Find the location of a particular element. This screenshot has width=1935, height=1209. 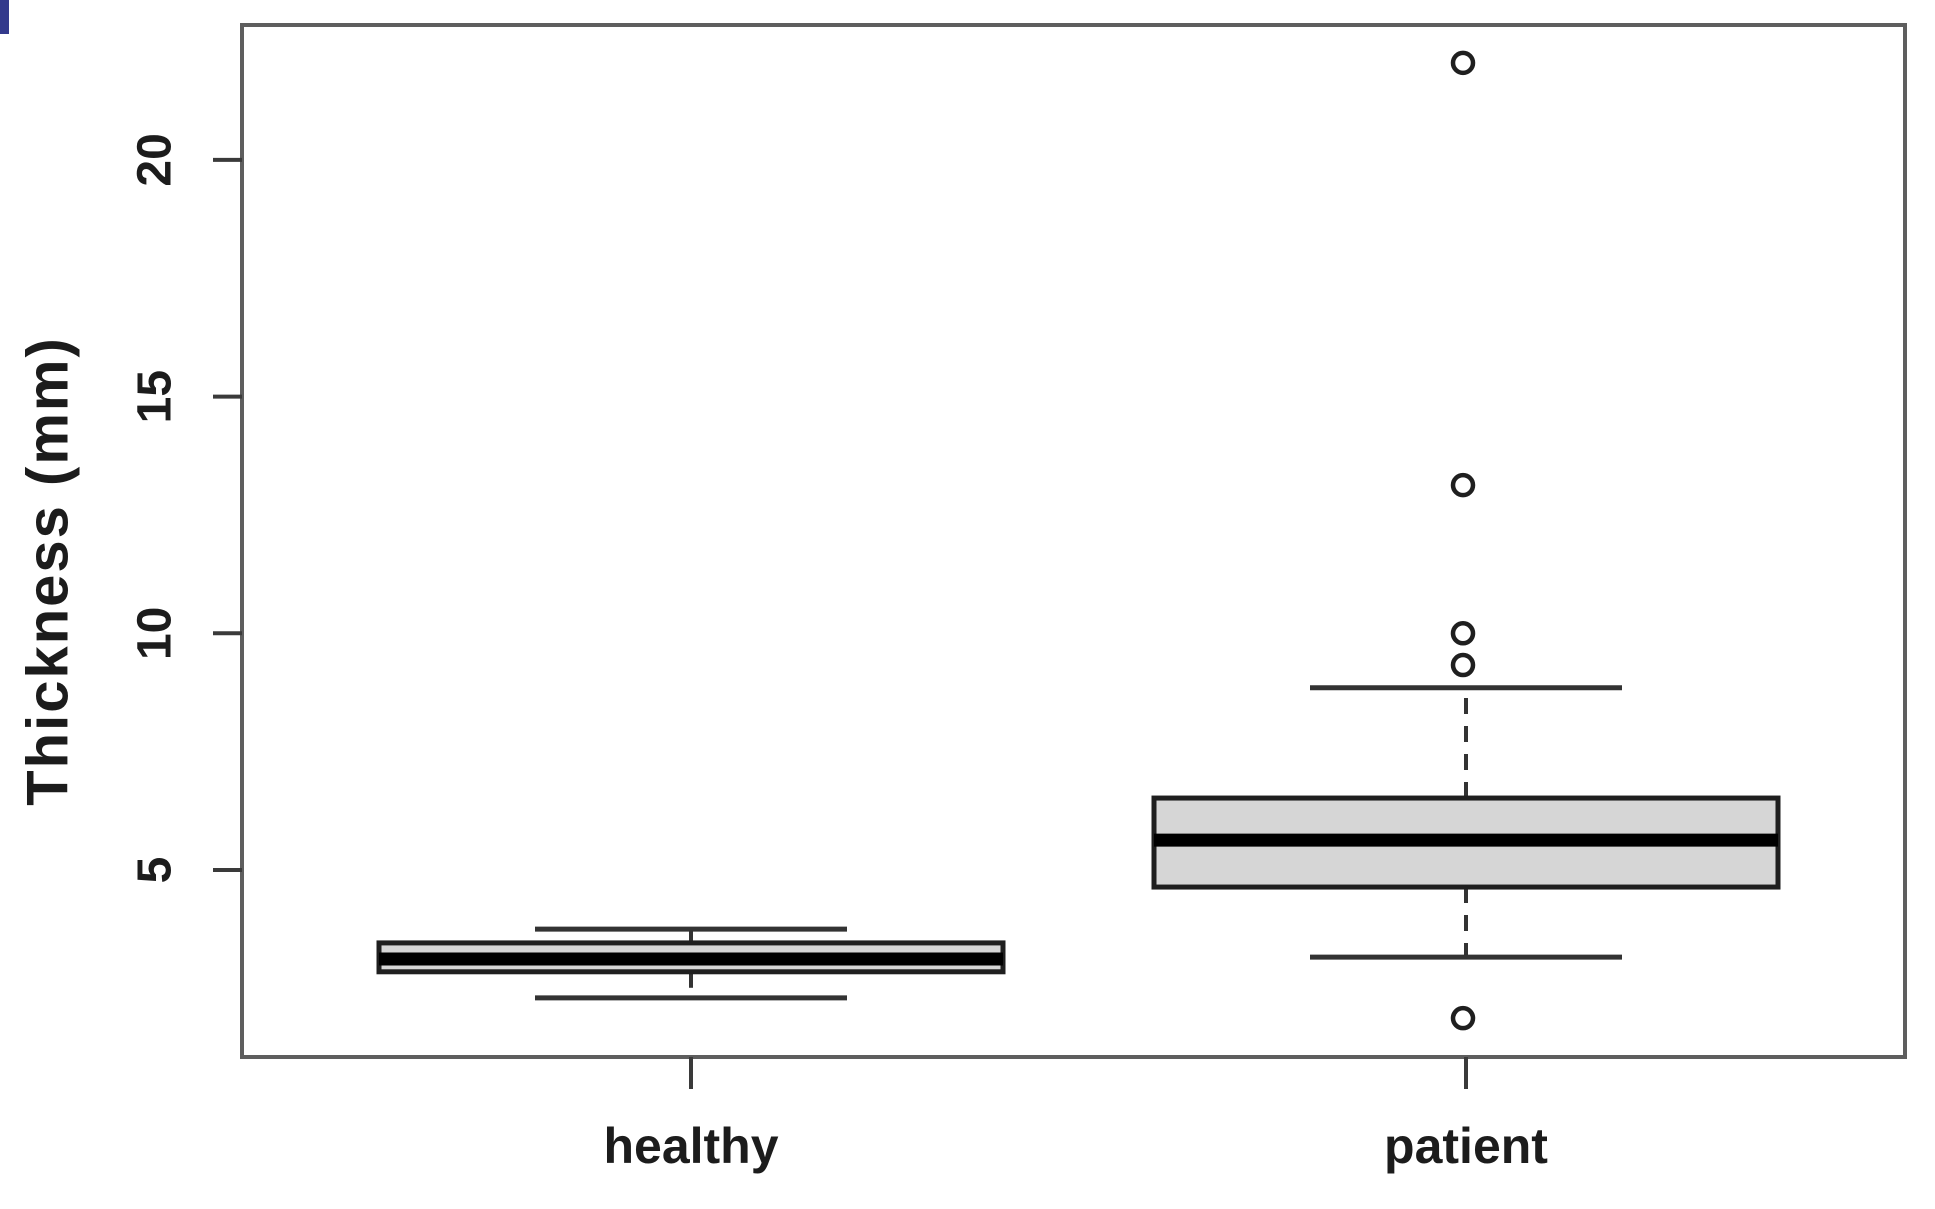

x-category-label-patient: patient is located at coordinates (1466, 1146).